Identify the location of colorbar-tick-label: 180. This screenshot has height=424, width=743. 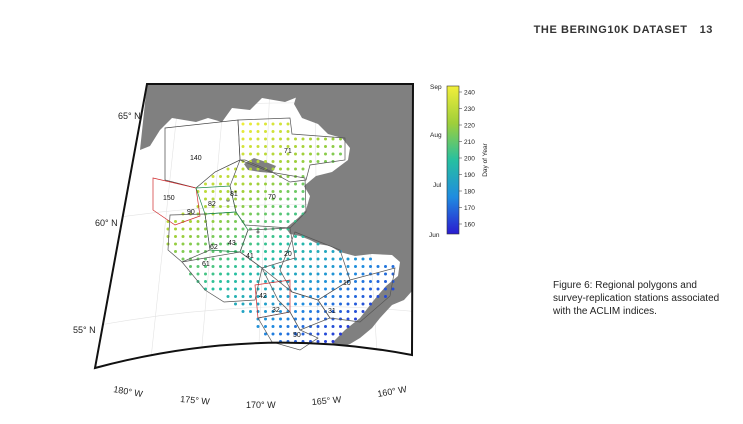
(469, 191).